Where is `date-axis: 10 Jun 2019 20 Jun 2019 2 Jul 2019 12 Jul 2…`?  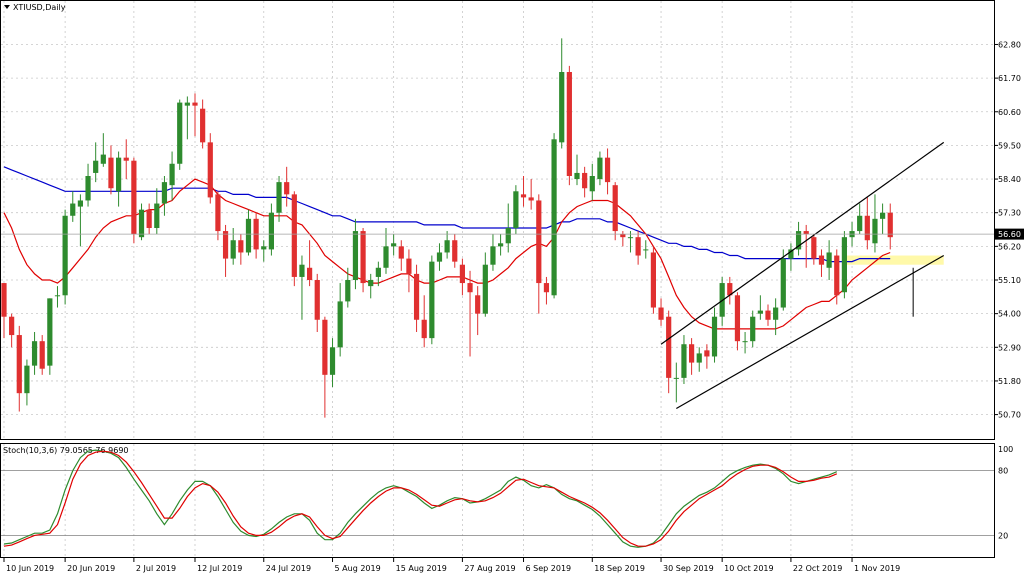 date-axis: 10 Jun 2019 20 Jun 2019 2 Jul 2019 12 Jul 2… is located at coordinates (451, 565).